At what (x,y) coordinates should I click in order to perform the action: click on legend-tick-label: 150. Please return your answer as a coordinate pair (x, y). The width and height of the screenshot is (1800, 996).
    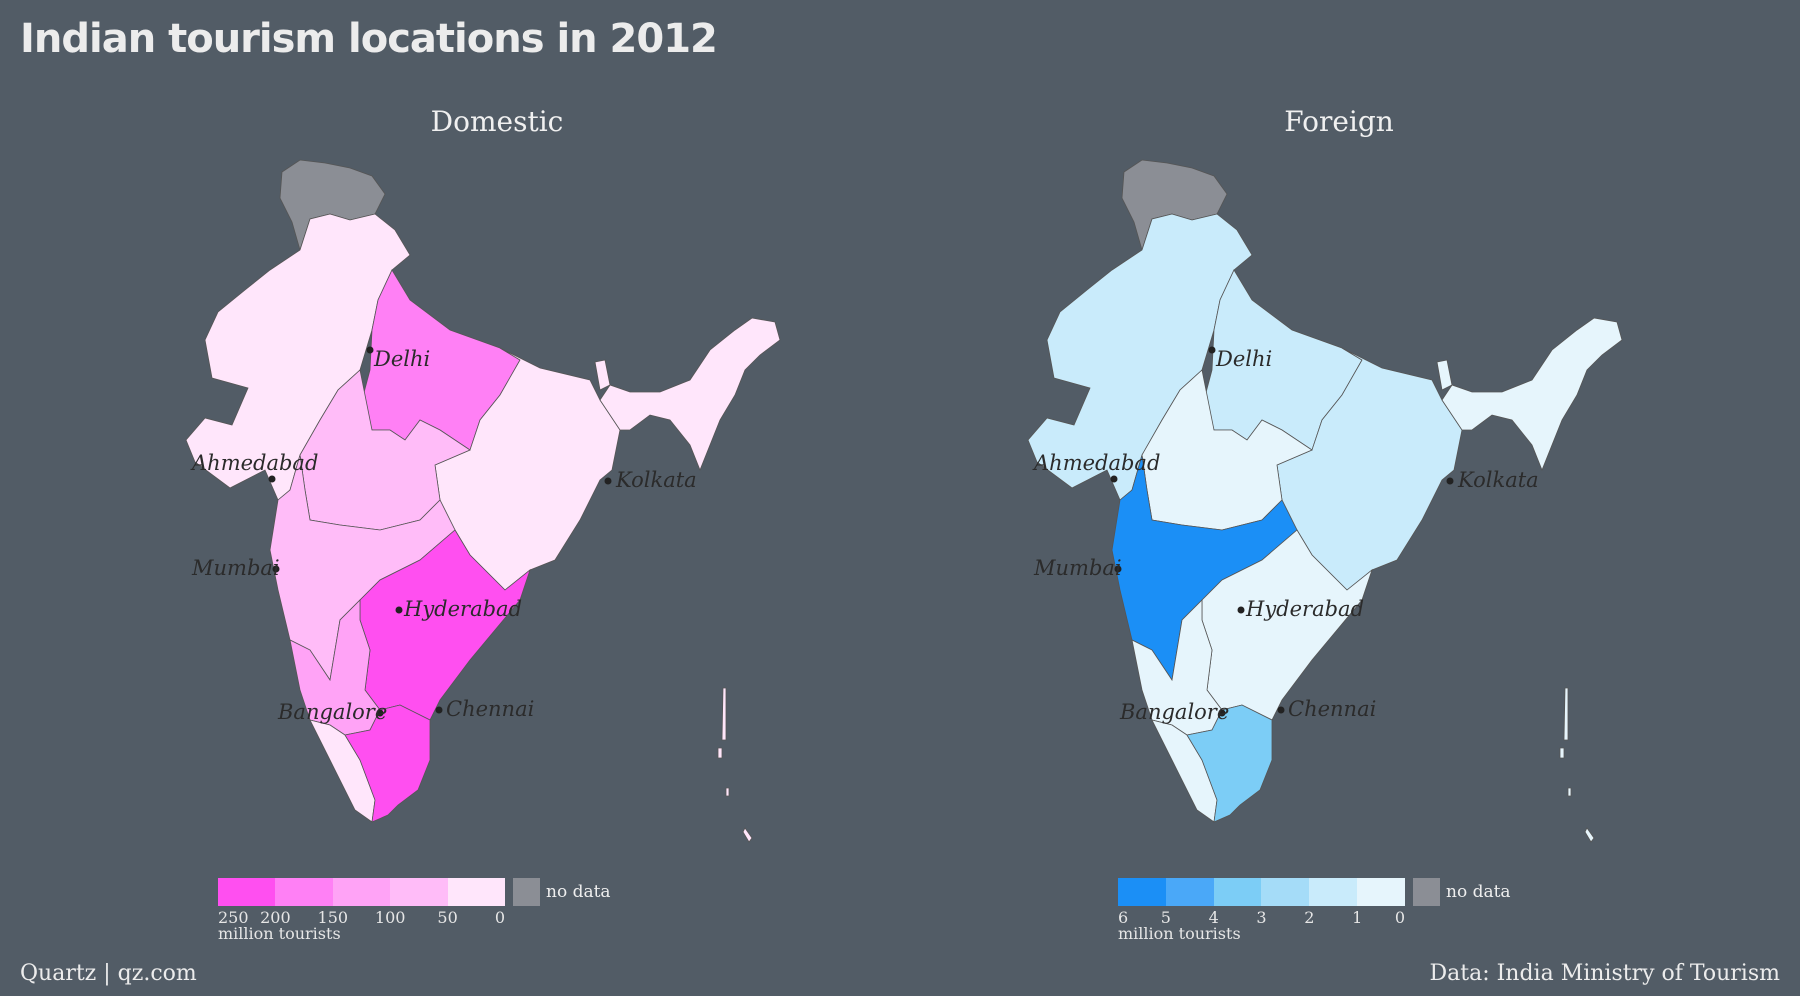
    Looking at the image, I should click on (333, 917).